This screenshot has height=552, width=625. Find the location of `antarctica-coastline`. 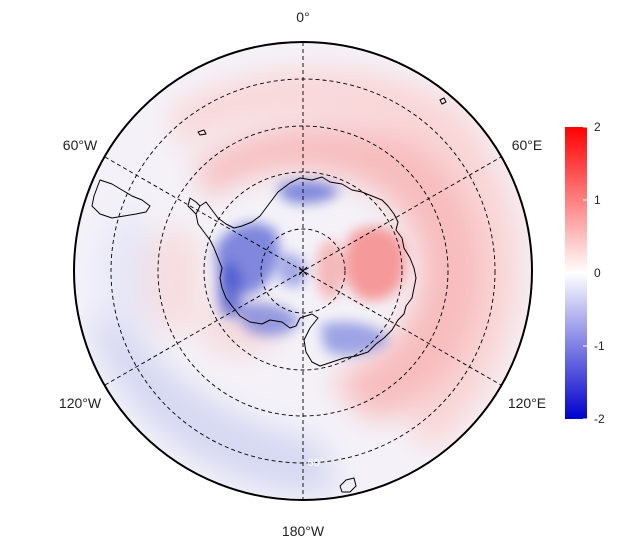

antarctica-coastline is located at coordinates (306, 271).